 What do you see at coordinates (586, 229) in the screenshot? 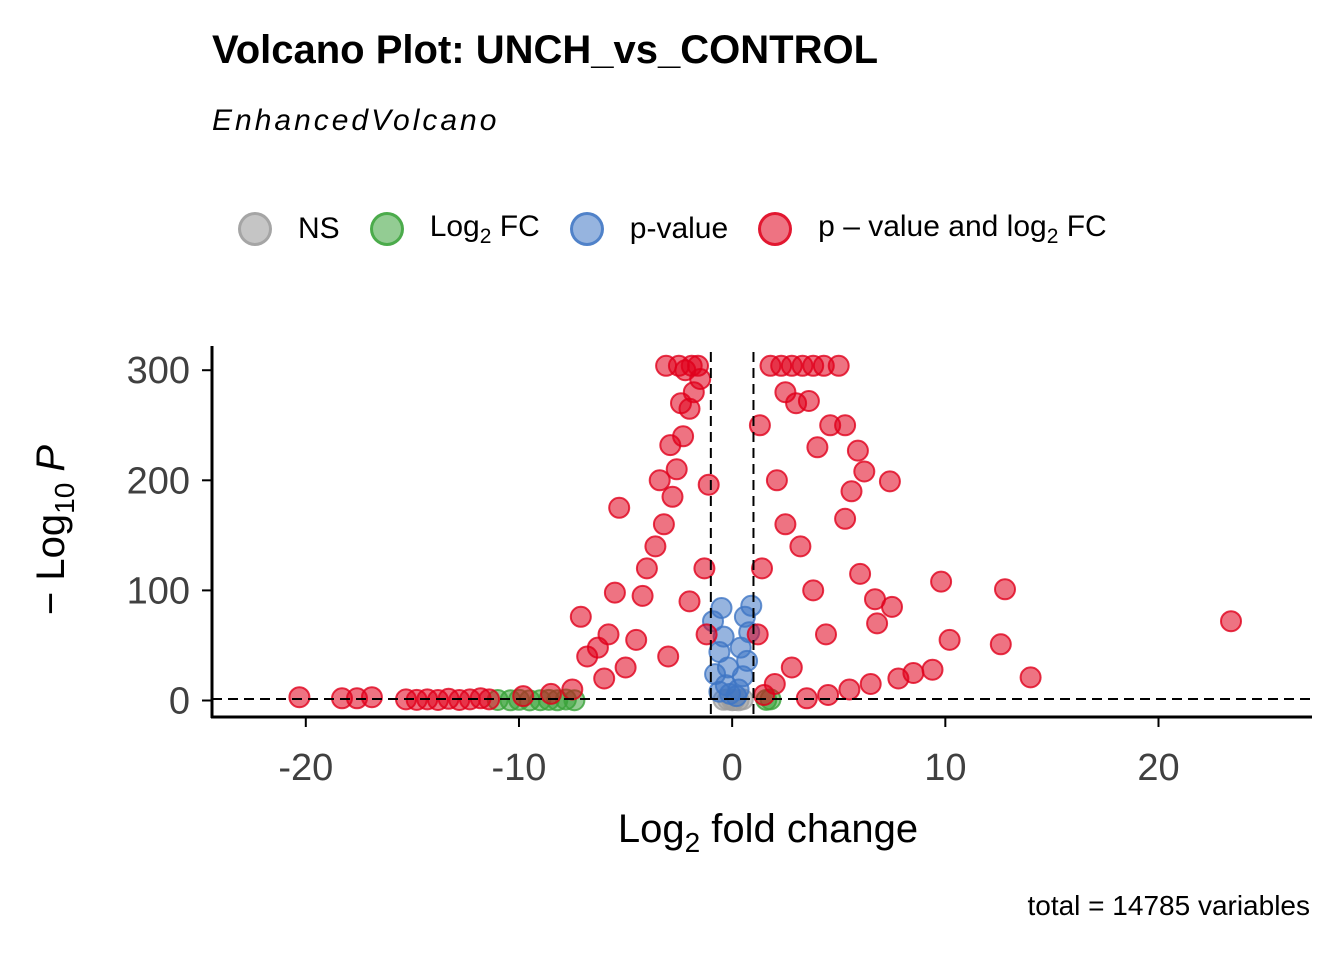
I see `legend-swatch-pvalue` at bounding box center [586, 229].